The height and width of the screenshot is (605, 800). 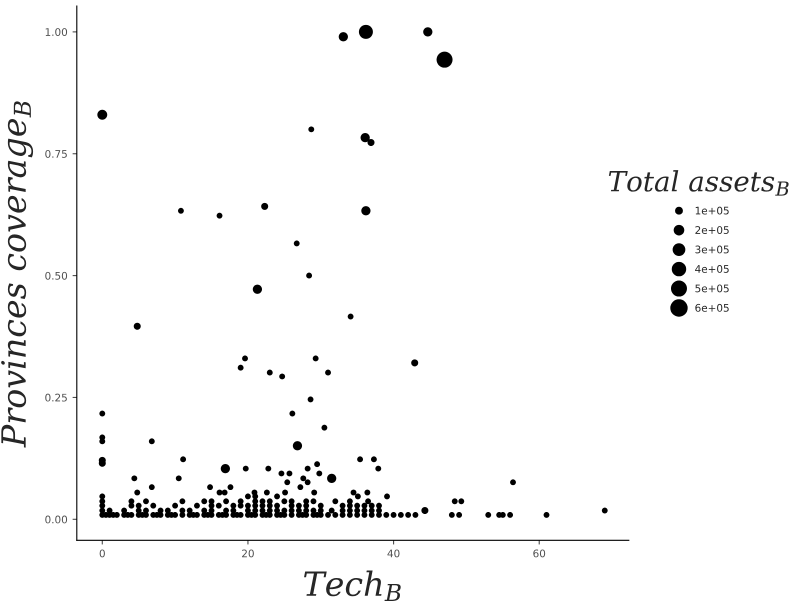 What do you see at coordinates (56, 398) in the screenshot?
I see `y-tick-label: 0.25` at bounding box center [56, 398].